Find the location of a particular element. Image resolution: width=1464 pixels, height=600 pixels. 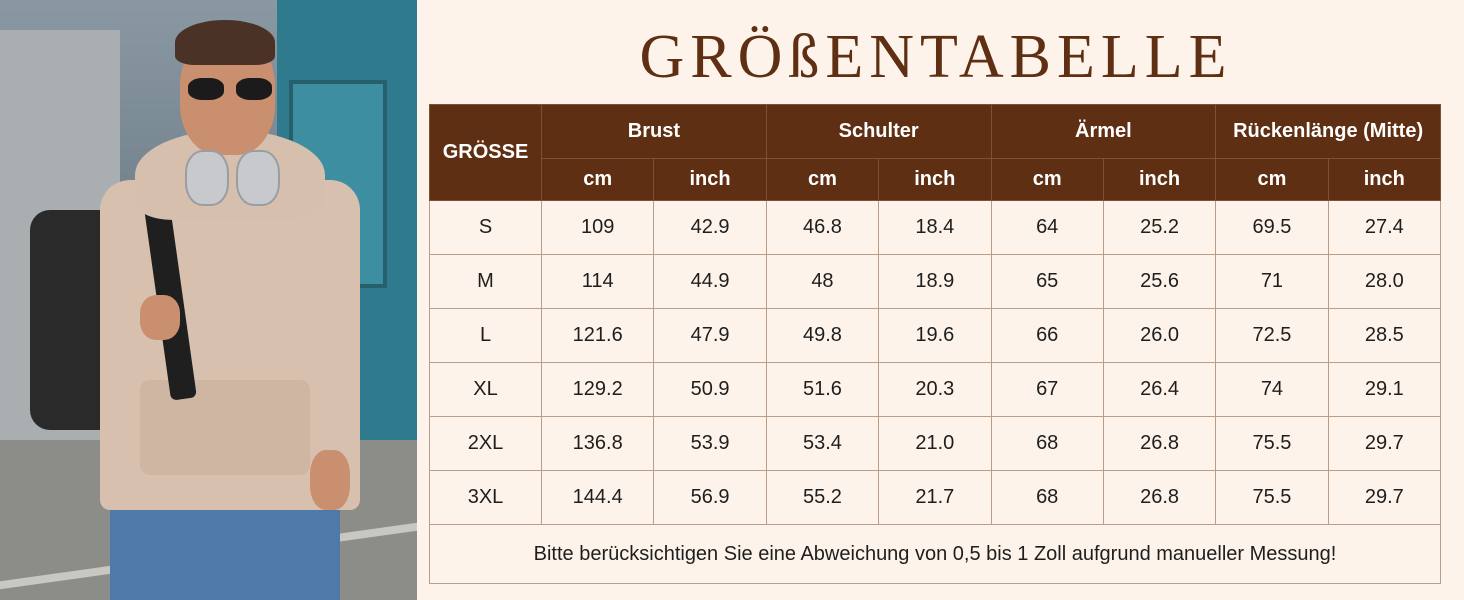

table-cell: 129.2 is located at coordinates (597, 389).